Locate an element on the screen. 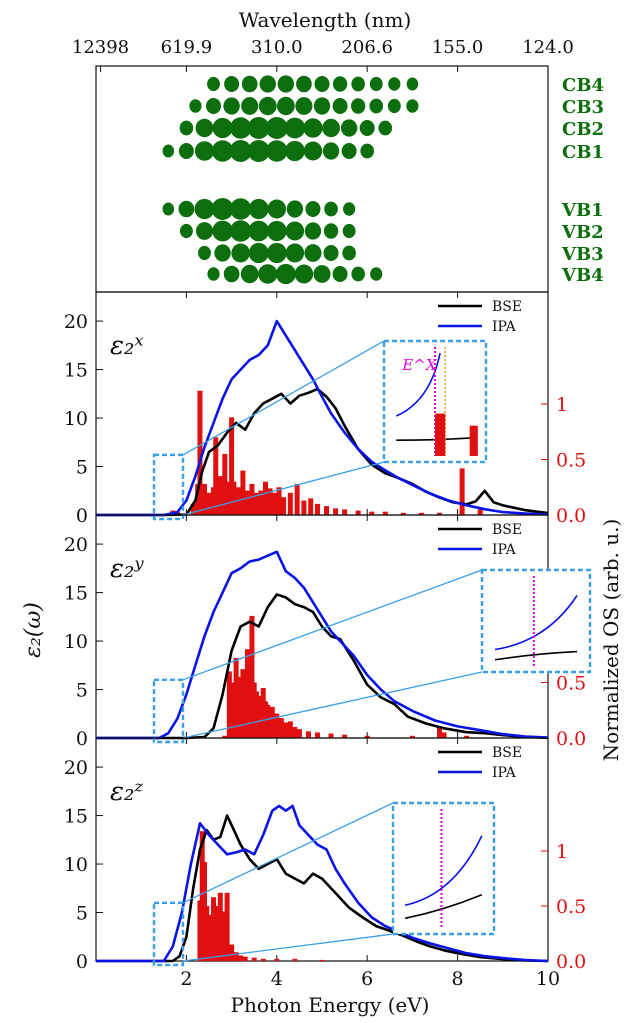 The height and width of the screenshot is (1023, 638). x-tick-label: 10 is located at coordinates (548, 979).